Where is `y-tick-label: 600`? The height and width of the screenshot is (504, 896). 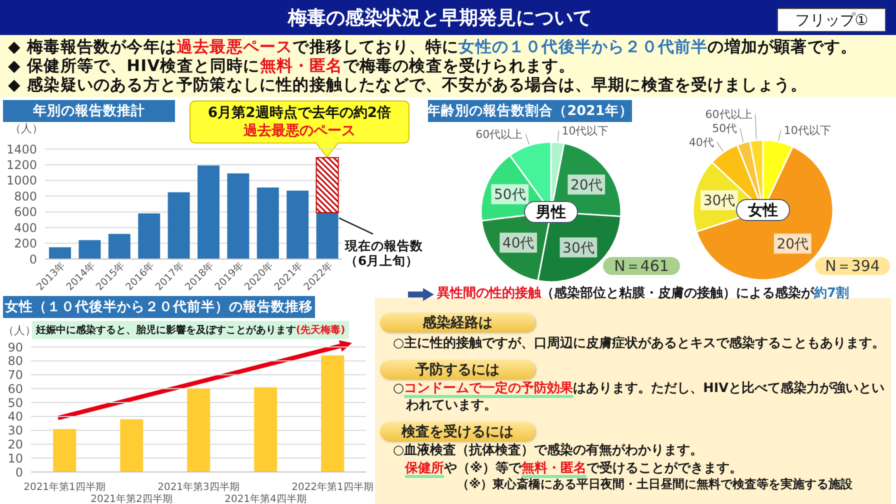
y-tick-label: 600 is located at coordinates (25, 212).